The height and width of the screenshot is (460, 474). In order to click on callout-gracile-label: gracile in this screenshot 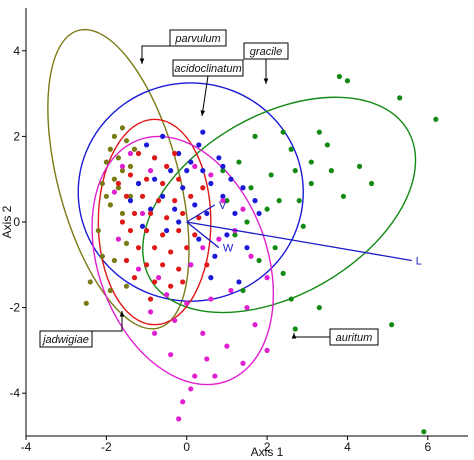, I will do `click(266, 52)`.